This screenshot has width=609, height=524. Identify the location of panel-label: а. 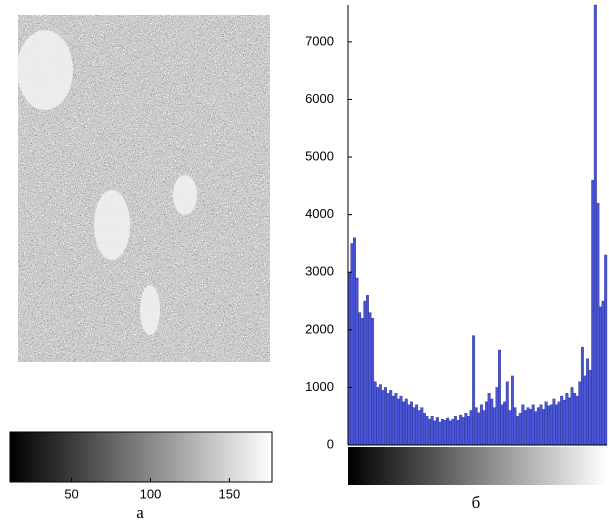
(140, 512).